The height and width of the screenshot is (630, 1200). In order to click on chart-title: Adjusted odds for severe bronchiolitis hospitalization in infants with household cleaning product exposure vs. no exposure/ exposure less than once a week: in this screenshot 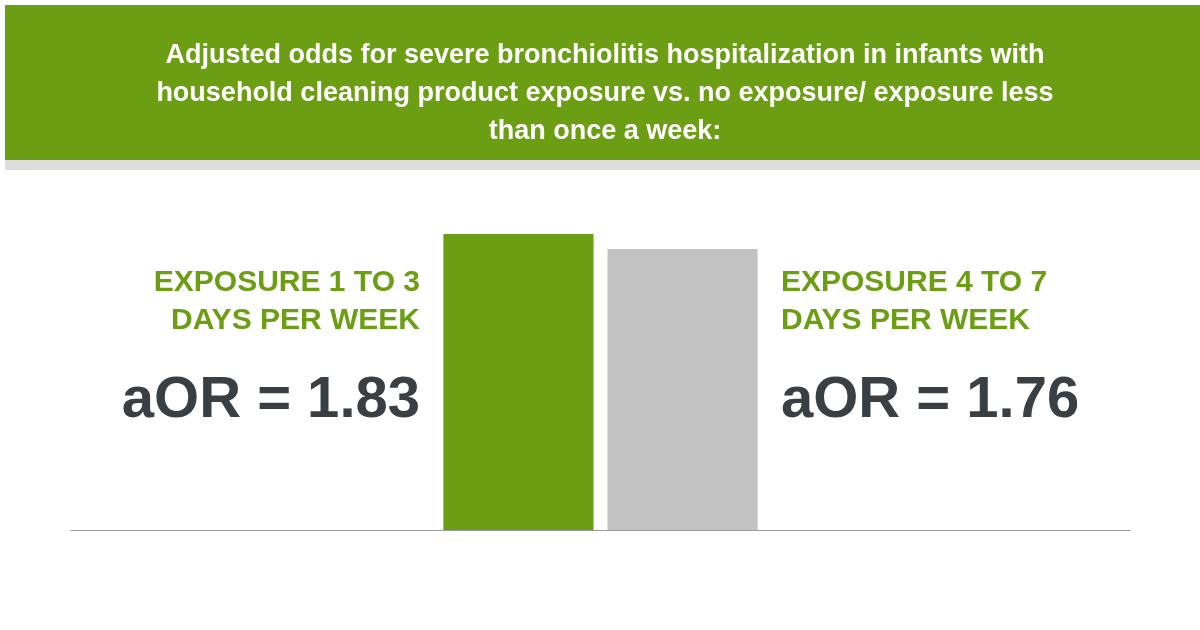, I will do `click(605, 92)`.